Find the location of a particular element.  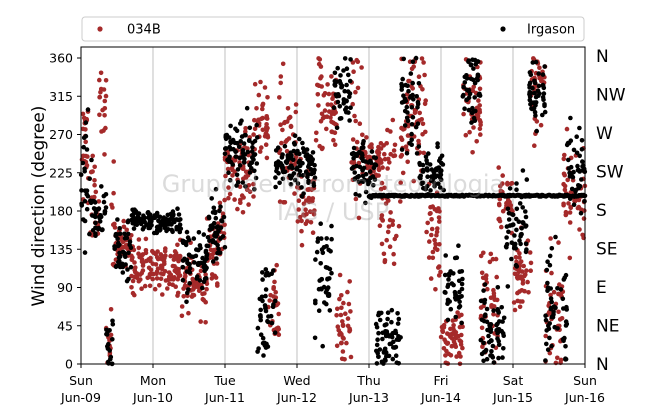

y-tick-label: 45 is located at coordinates (65, 325).